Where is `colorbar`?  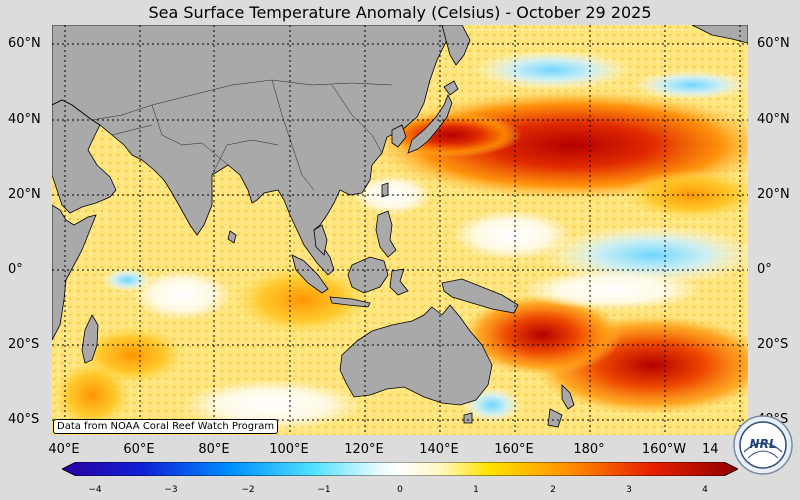 colorbar is located at coordinates (400, 469).